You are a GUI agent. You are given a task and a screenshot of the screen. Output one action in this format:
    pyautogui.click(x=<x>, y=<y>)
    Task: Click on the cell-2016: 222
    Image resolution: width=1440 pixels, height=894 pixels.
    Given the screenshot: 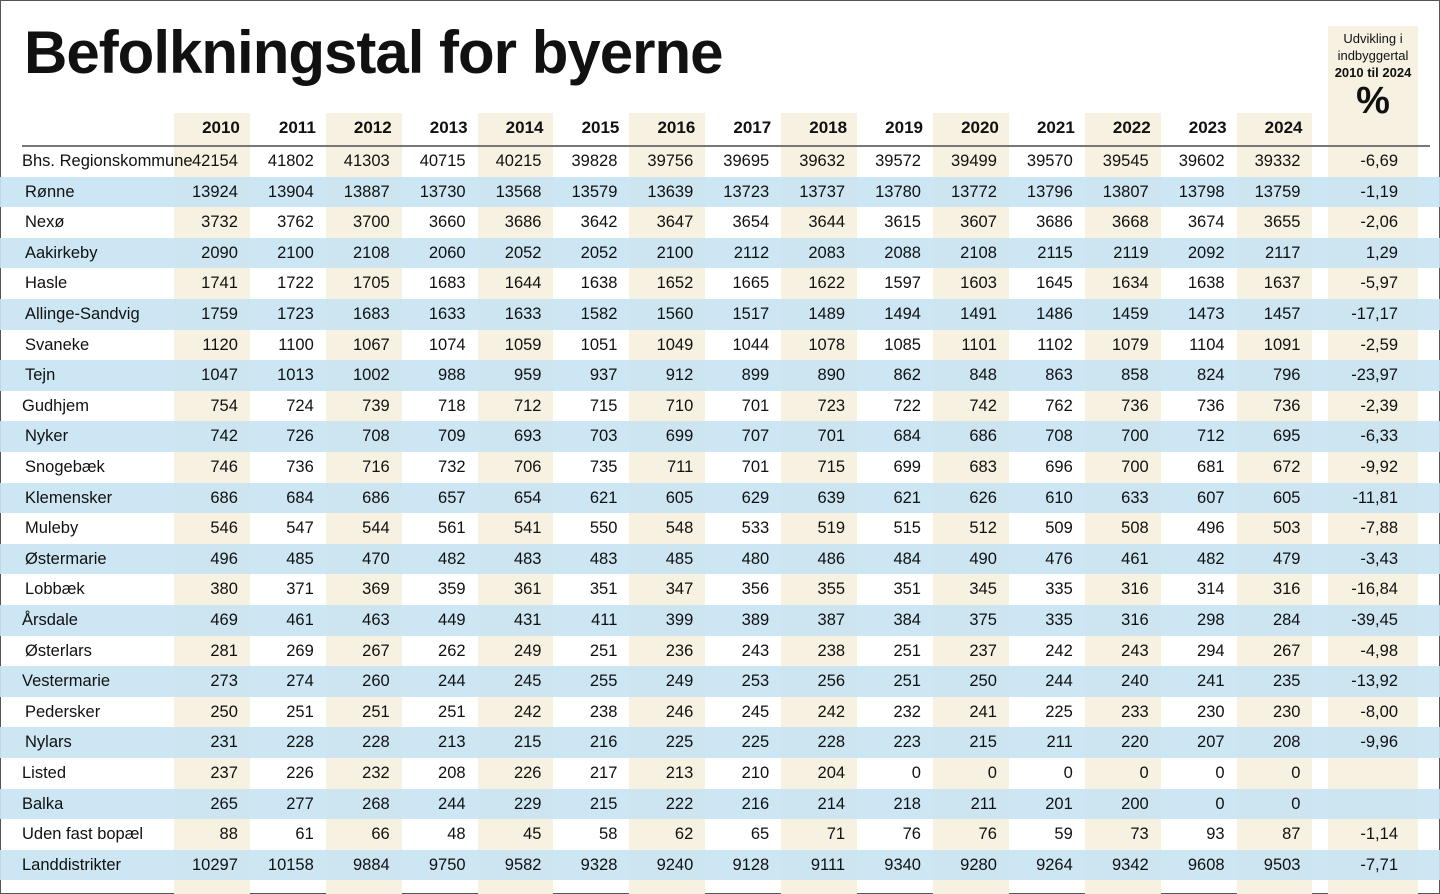 What is the action you would take?
    pyautogui.click(x=679, y=803)
    